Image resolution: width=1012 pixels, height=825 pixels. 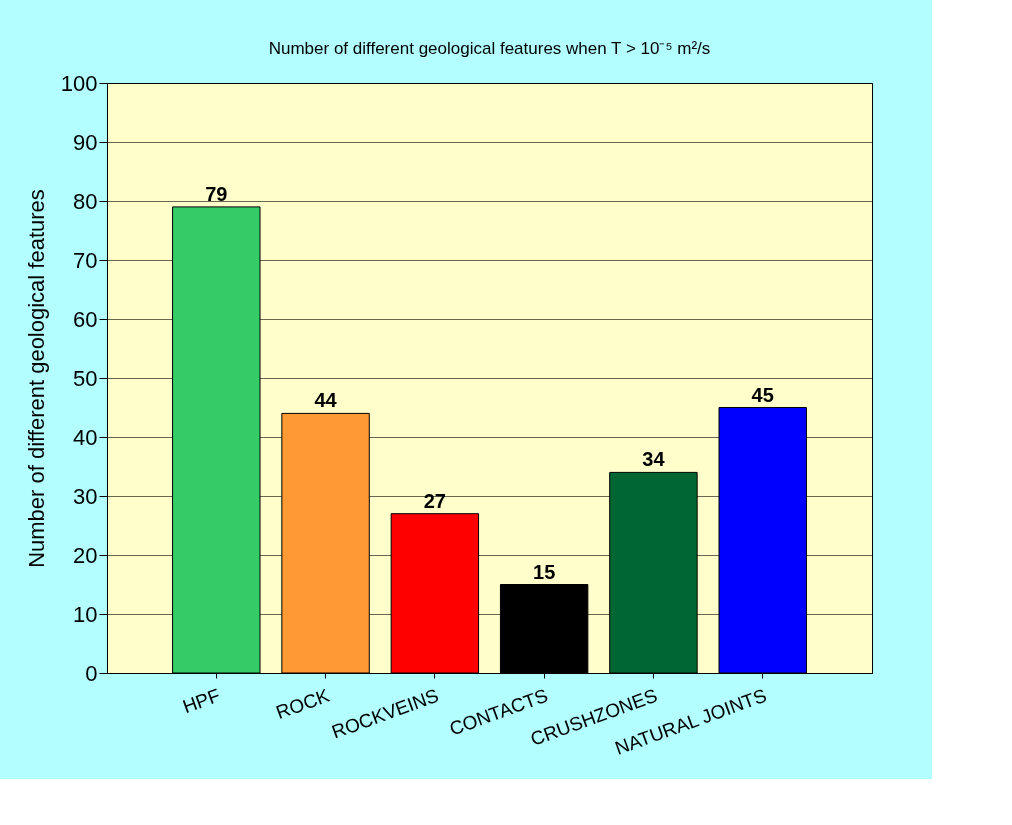 I want to click on y-tick-label: 10, so click(x=85, y=614).